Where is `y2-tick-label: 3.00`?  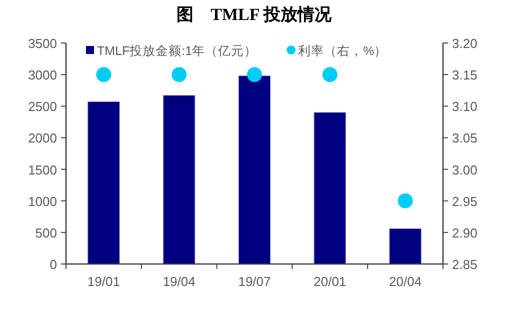 y2-tick-label: 3.00 is located at coordinates (465, 170).